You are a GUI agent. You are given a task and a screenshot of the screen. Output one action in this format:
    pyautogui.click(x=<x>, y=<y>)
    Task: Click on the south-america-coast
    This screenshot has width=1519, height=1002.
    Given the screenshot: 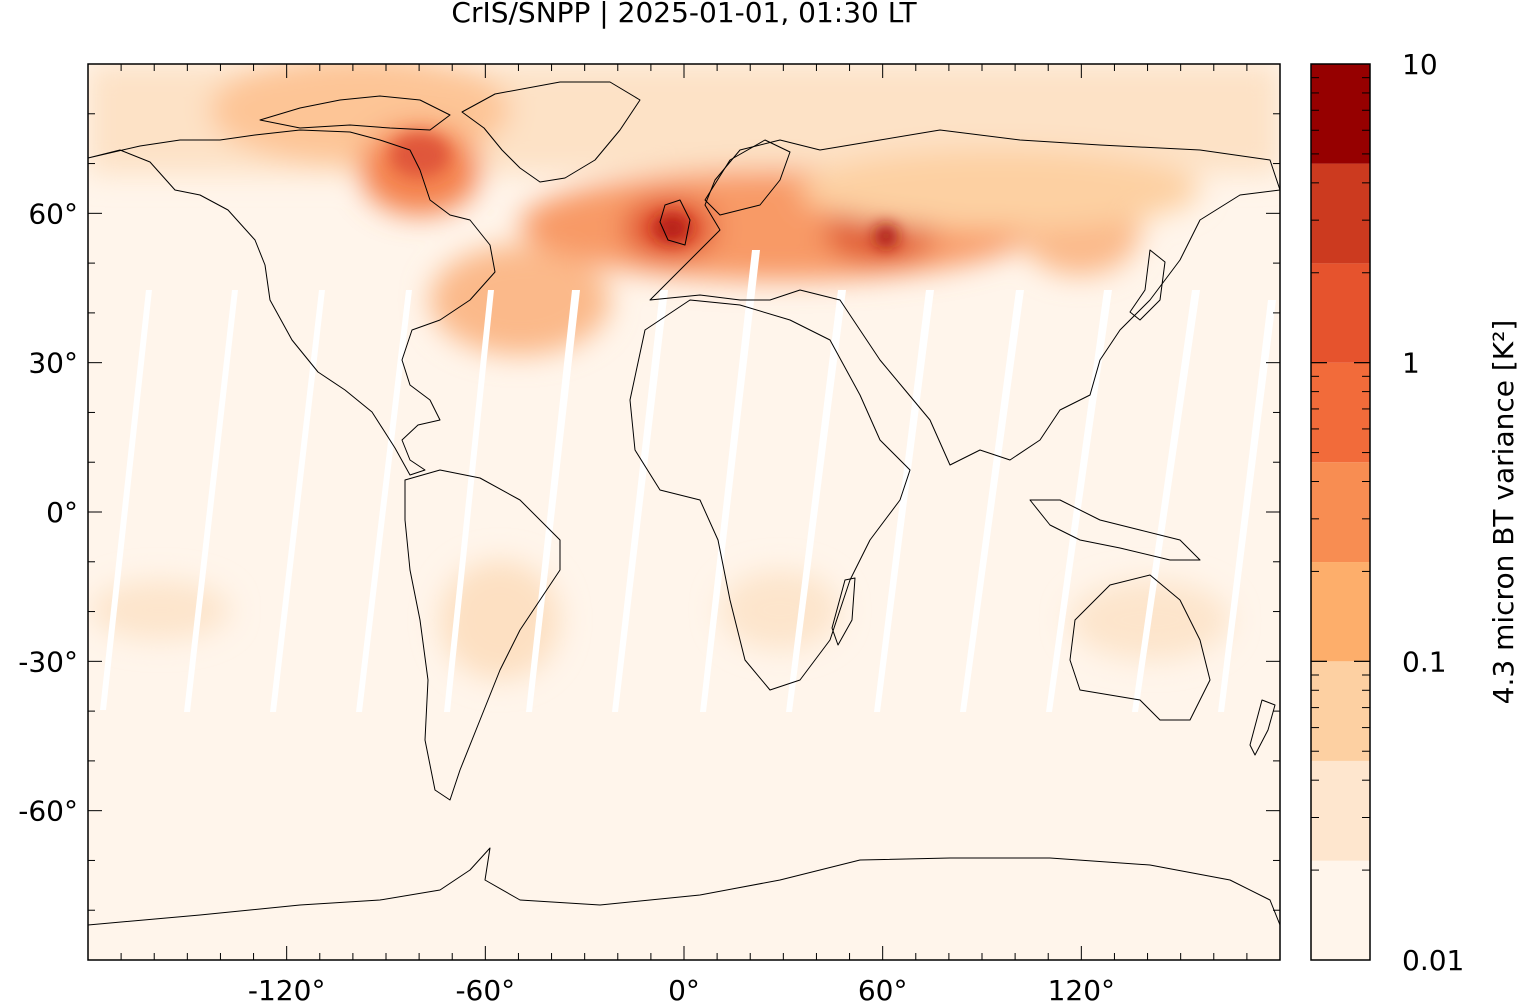 What is the action you would take?
    pyautogui.click(x=482, y=635)
    